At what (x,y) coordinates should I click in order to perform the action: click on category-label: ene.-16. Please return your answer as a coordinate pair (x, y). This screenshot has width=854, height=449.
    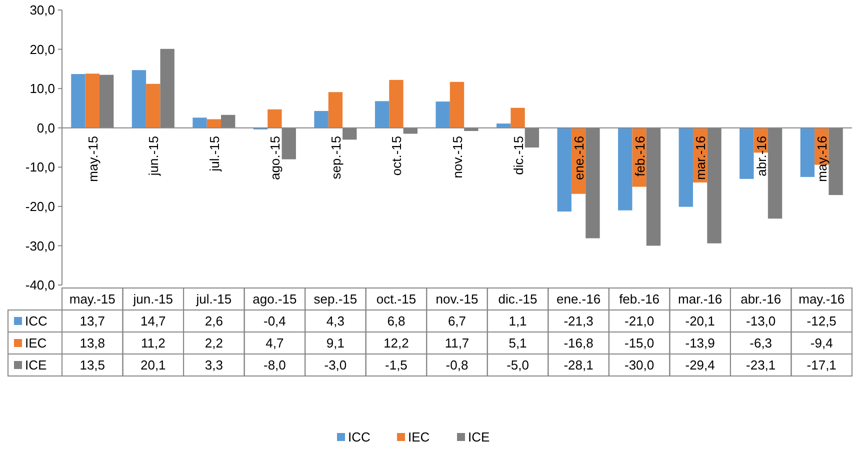
    Looking at the image, I should click on (578, 299).